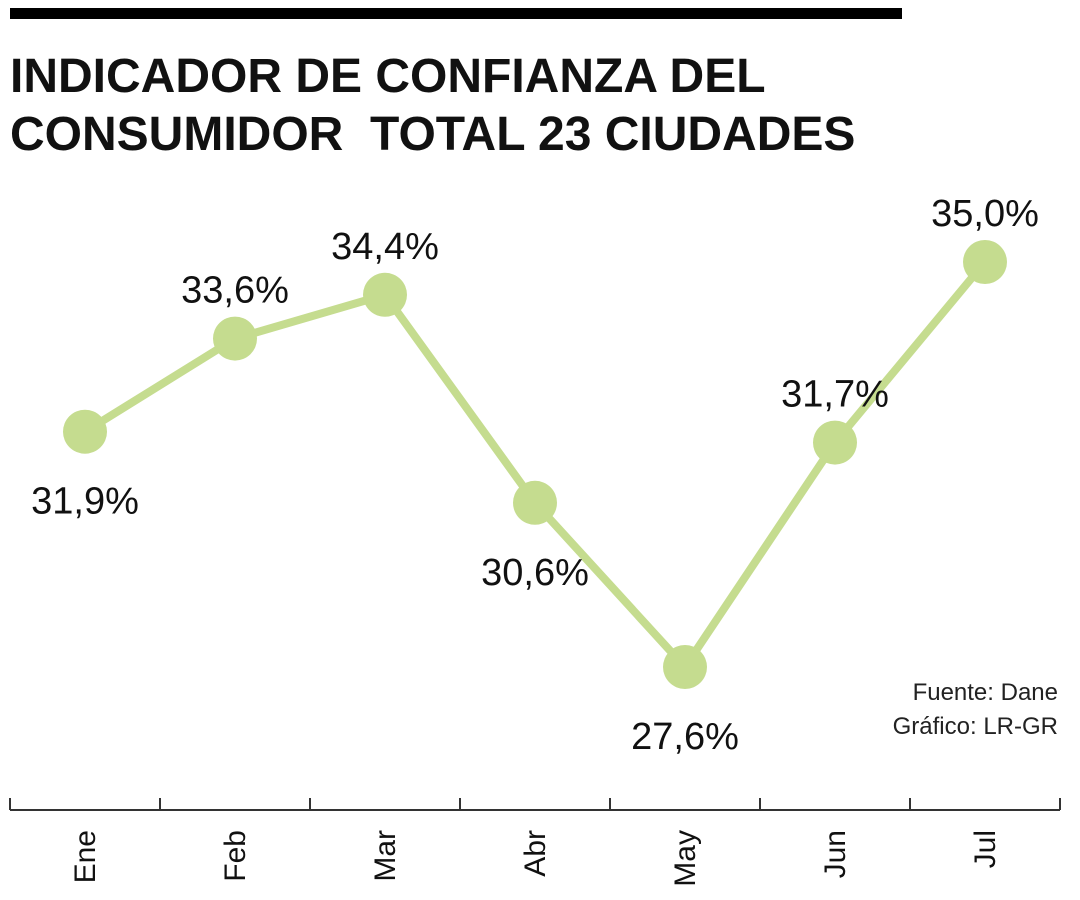  I want to click on data-point-feb, so click(235, 338).